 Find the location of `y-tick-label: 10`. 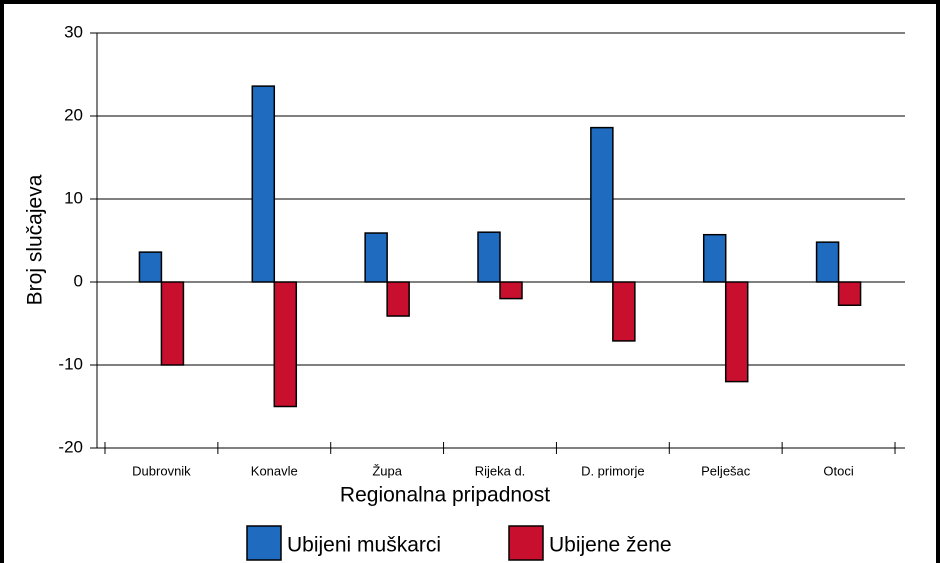

y-tick-label: 10 is located at coordinates (73, 197).